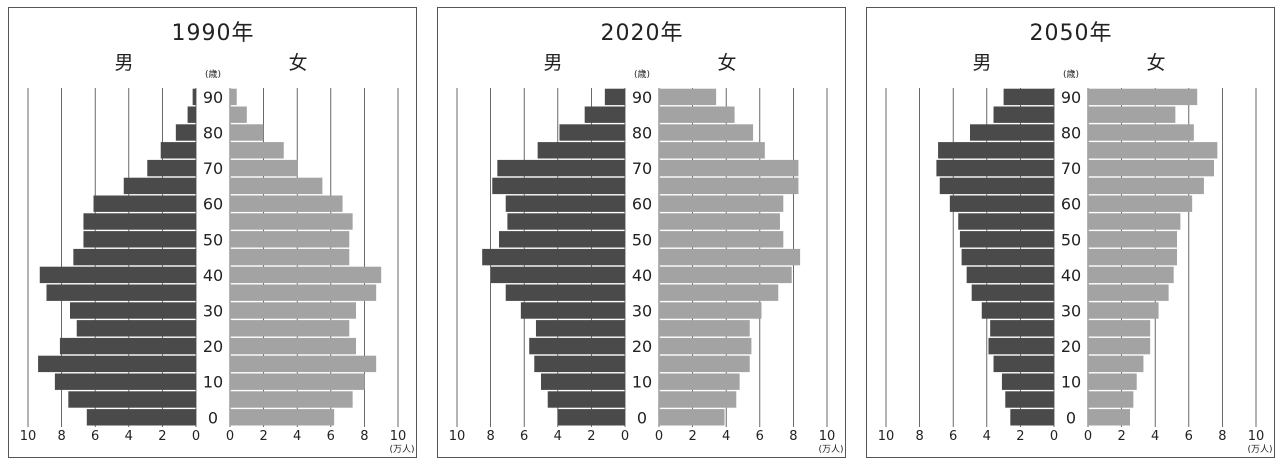 This screenshot has width=1284, height=465. What do you see at coordinates (1071, 311) in the screenshot?
I see `age-tick-label: 30` at bounding box center [1071, 311].